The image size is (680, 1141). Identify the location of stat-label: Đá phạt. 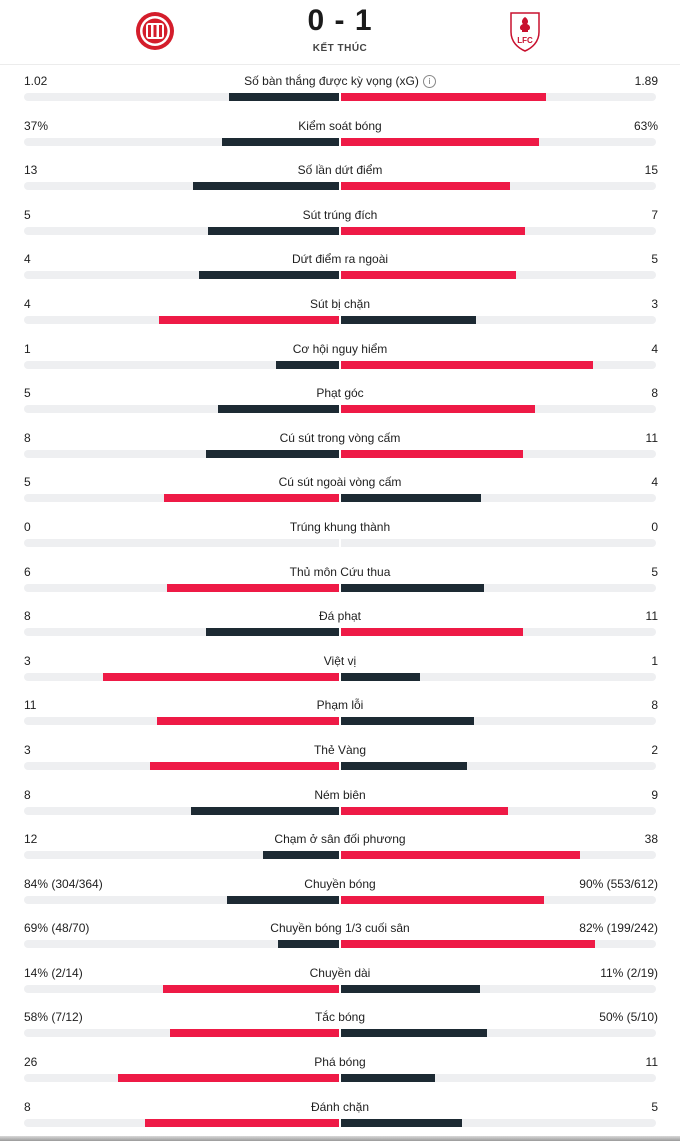
(340, 616).